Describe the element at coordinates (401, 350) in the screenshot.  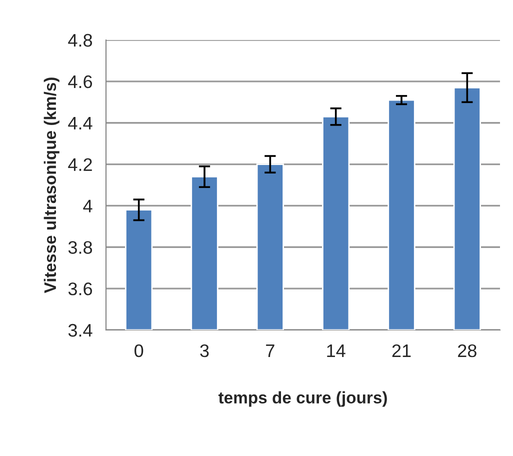
I see `x-tick-label: 21` at that location.